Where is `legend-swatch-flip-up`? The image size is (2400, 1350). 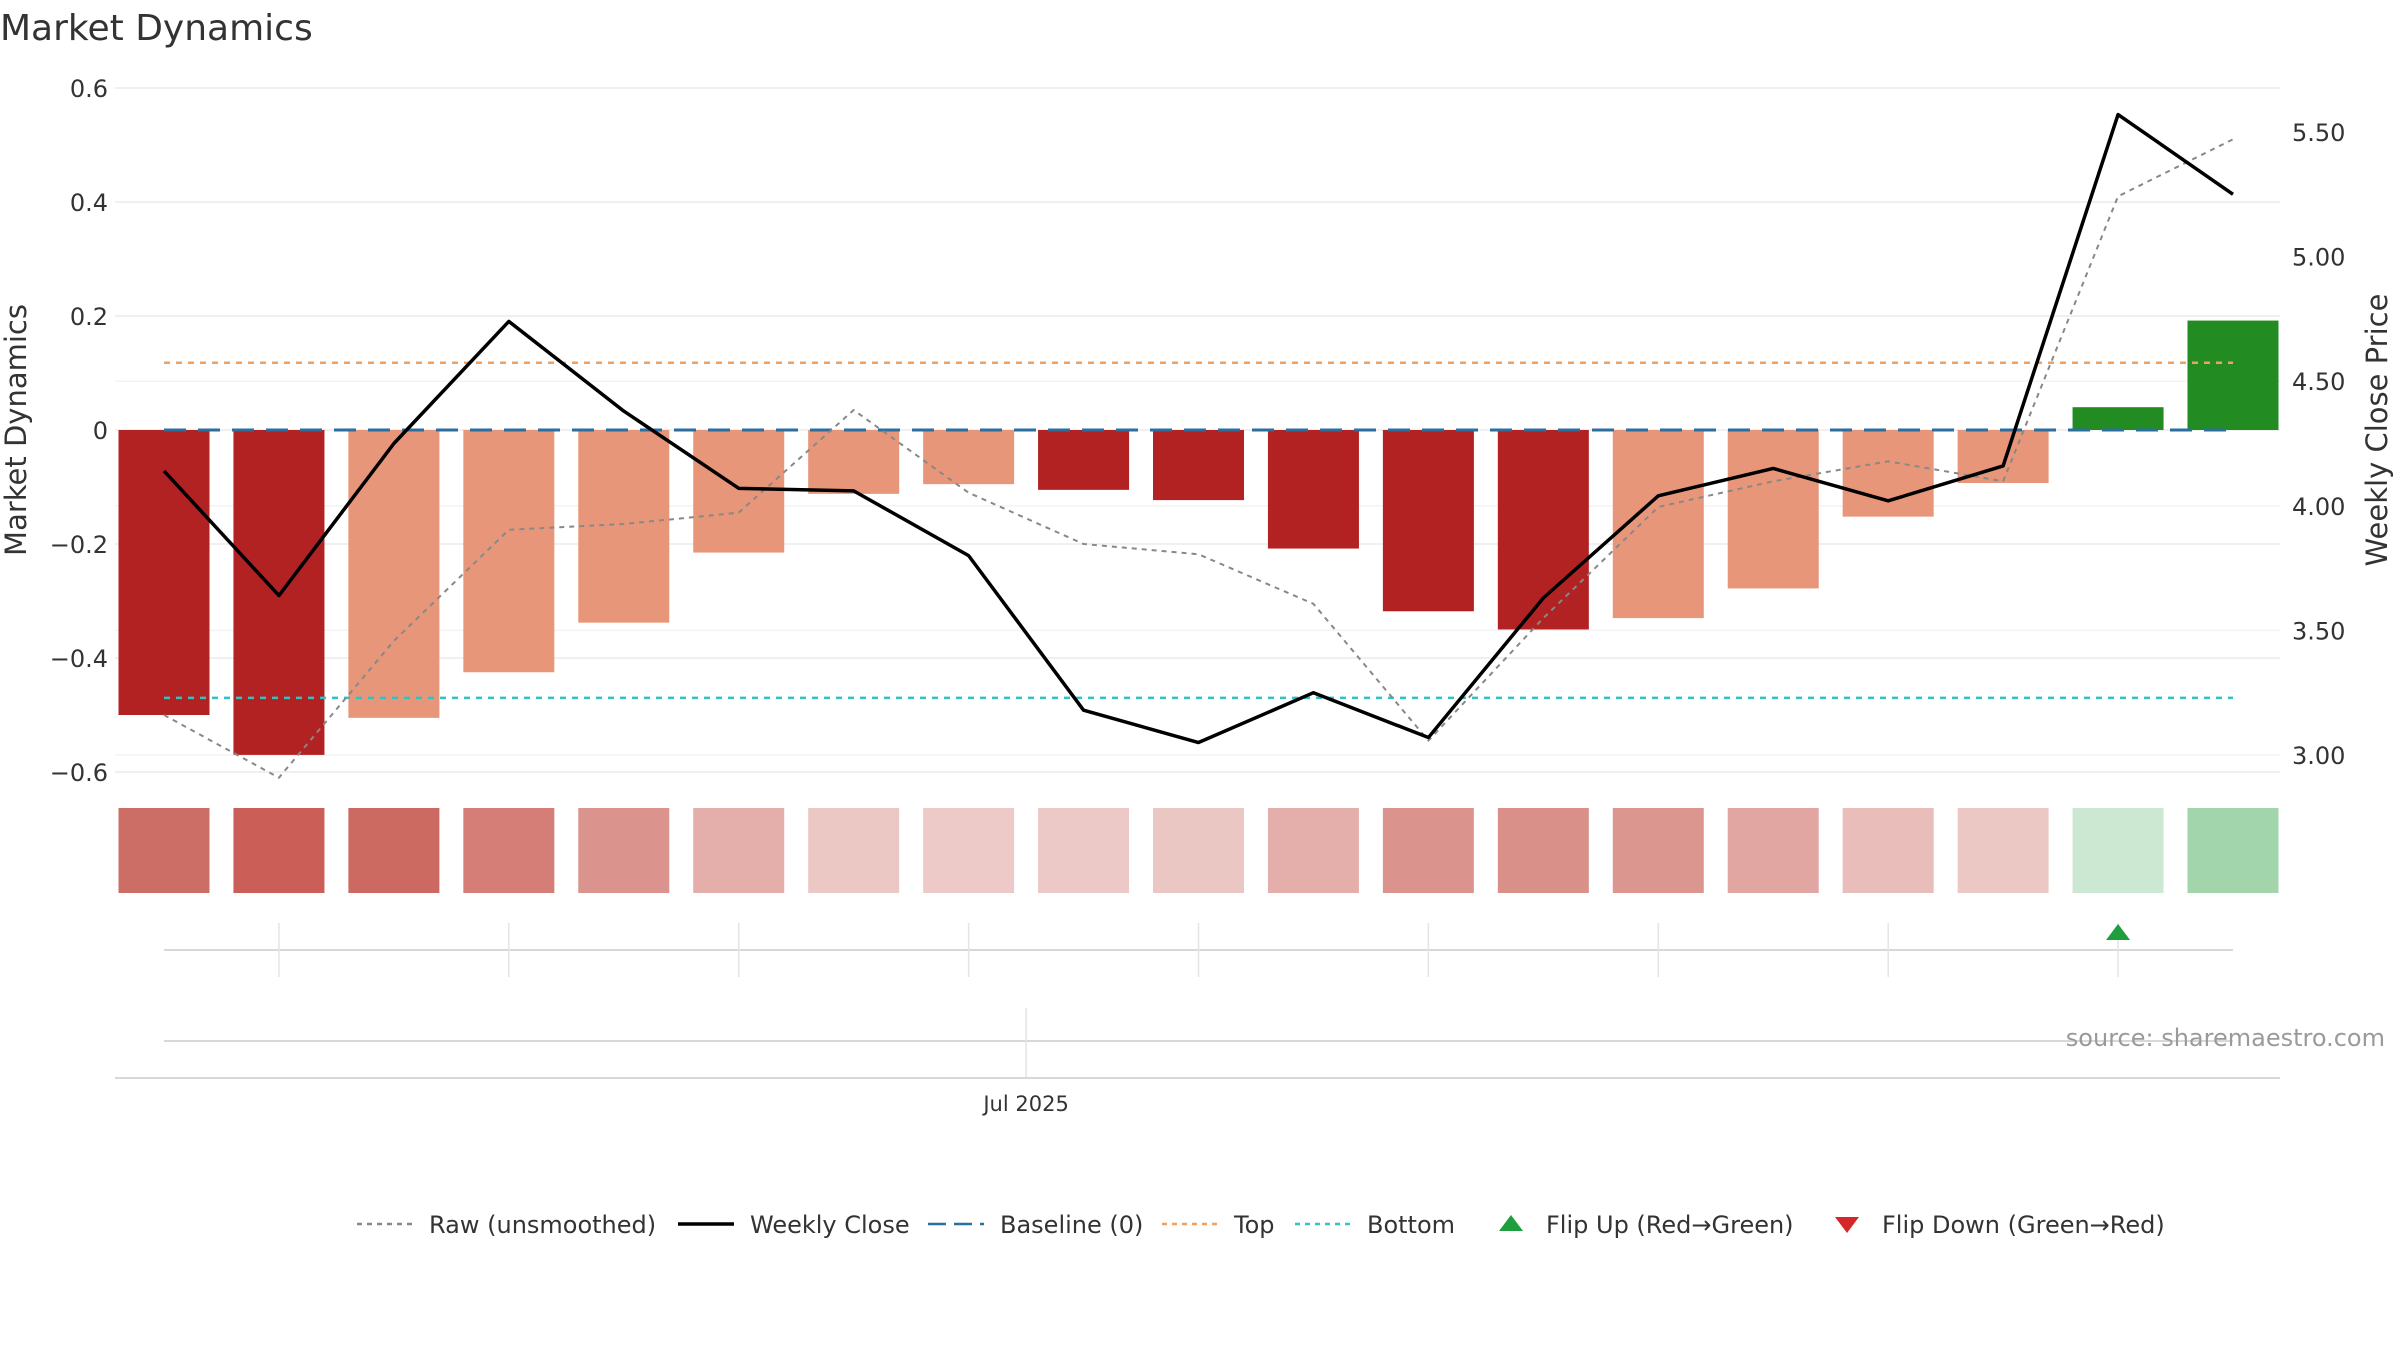
legend-swatch-flip-up is located at coordinates (1511, 1223).